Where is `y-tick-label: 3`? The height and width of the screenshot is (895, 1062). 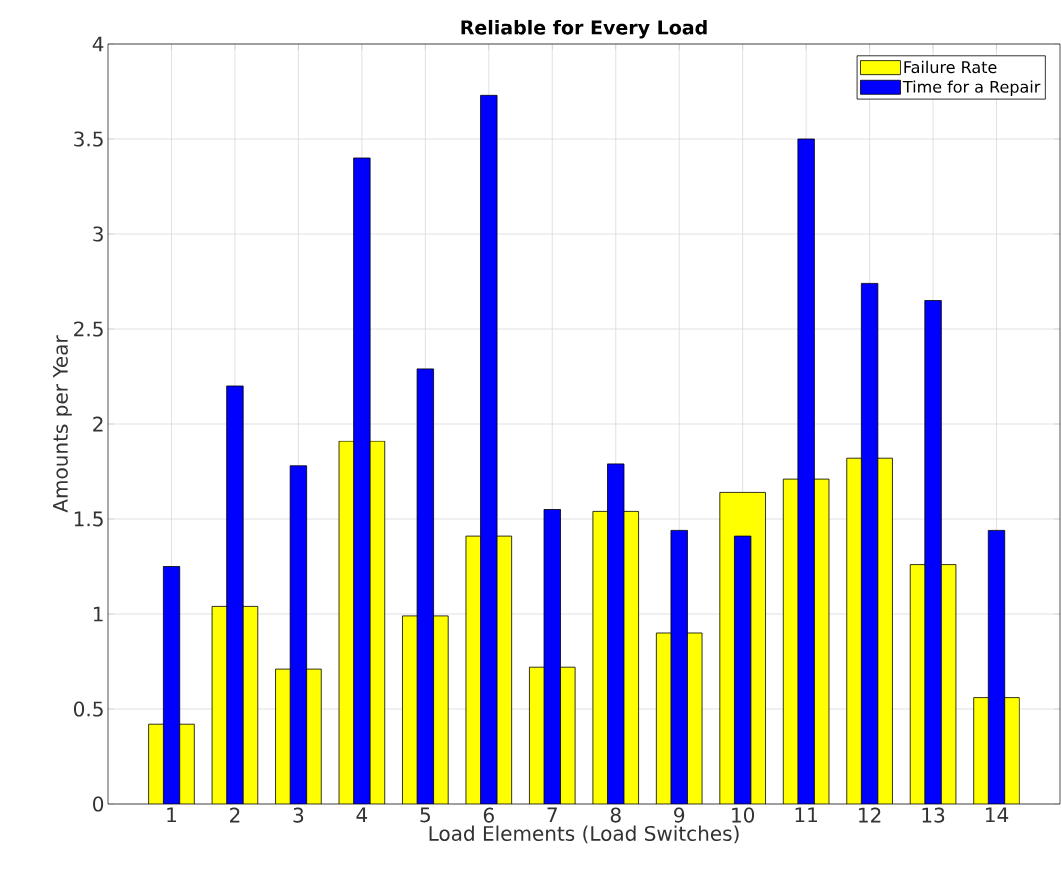 y-tick-label: 3 is located at coordinates (98, 234).